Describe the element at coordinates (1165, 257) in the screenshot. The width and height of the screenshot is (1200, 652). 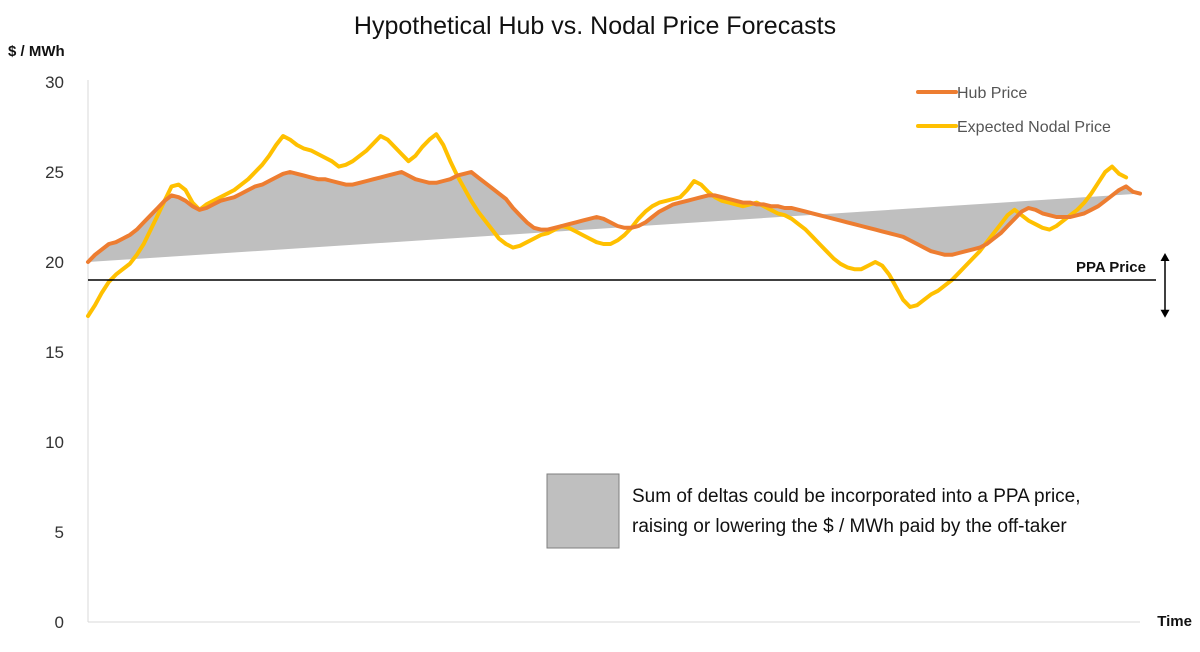
I see `arrow-head-up` at that location.